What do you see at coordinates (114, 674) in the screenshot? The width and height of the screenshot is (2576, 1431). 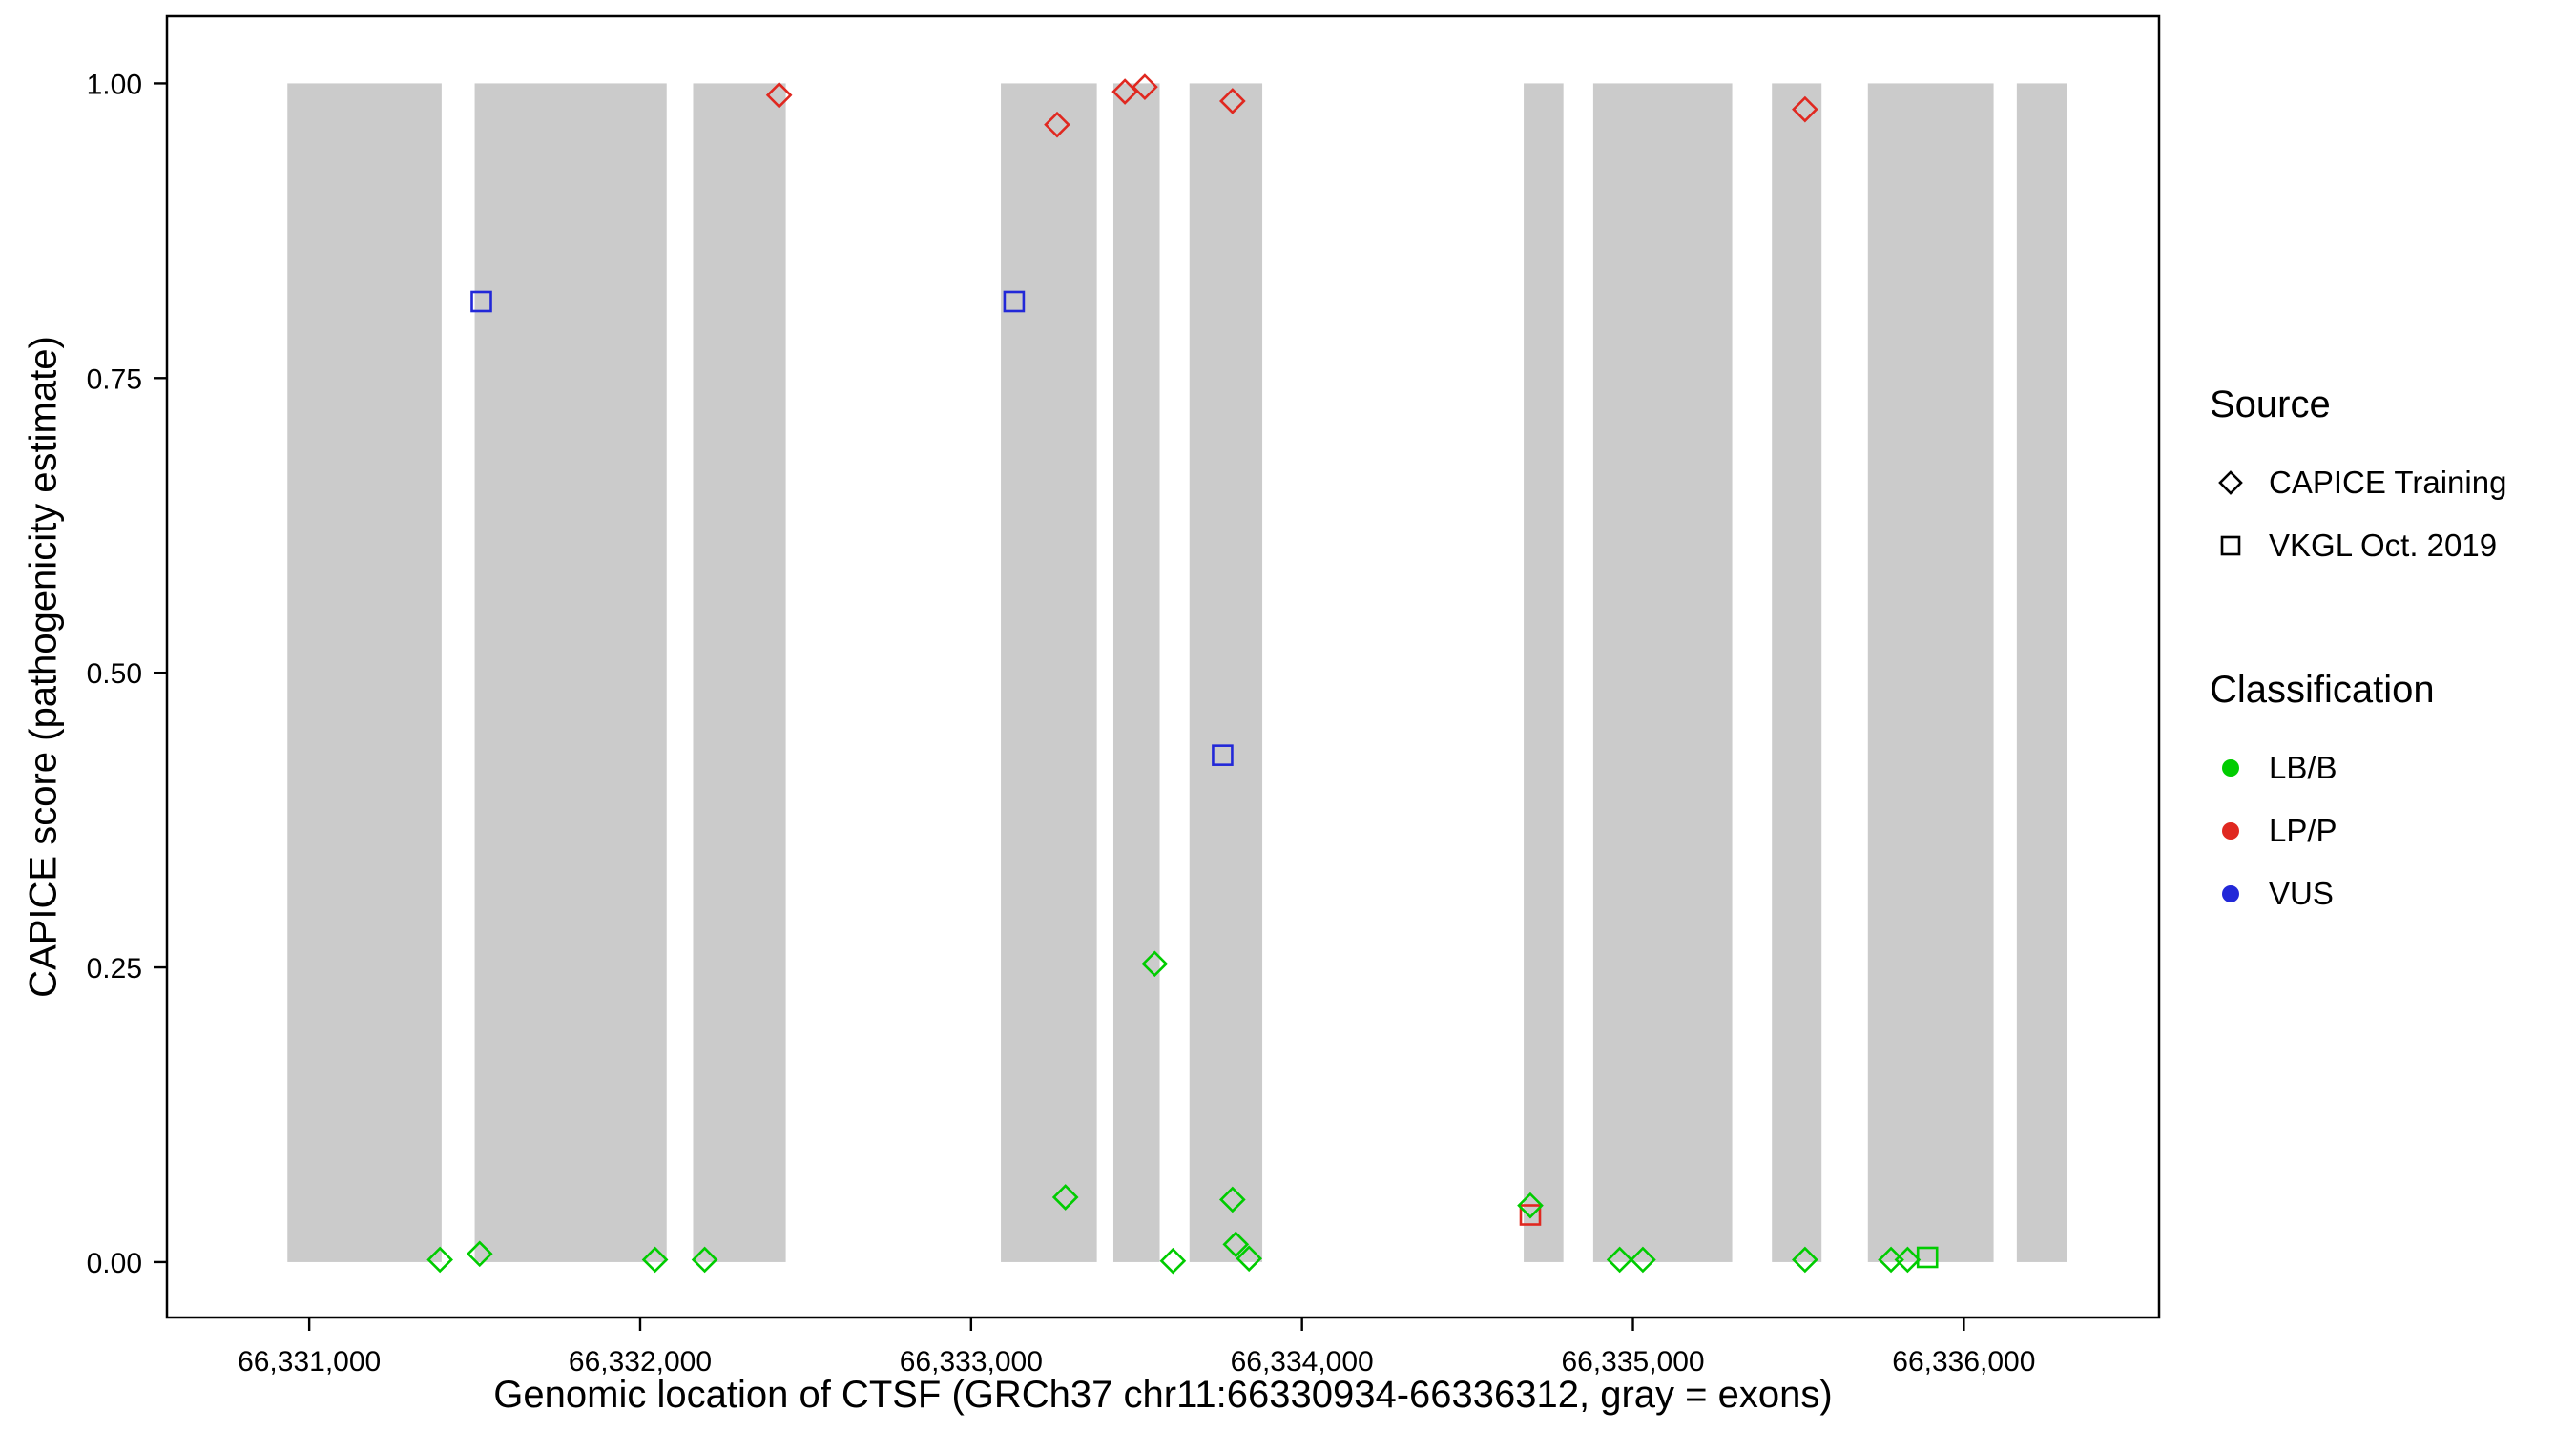 I see `y-tick-label: 0.50` at bounding box center [114, 674].